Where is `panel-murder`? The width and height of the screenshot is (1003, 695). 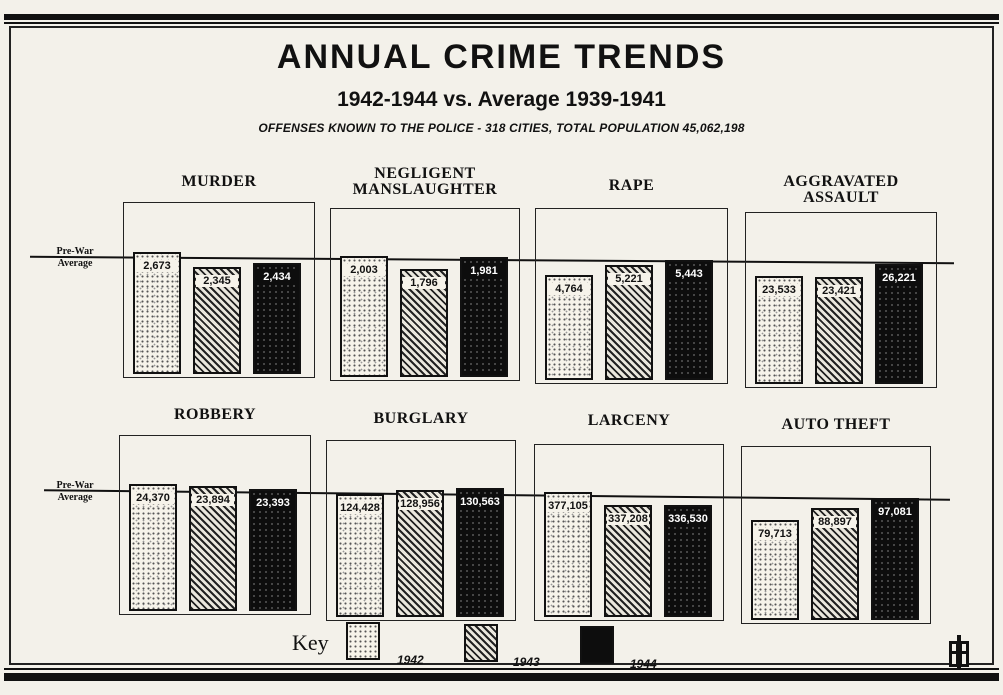
panel-murder is located at coordinates (219, 290).